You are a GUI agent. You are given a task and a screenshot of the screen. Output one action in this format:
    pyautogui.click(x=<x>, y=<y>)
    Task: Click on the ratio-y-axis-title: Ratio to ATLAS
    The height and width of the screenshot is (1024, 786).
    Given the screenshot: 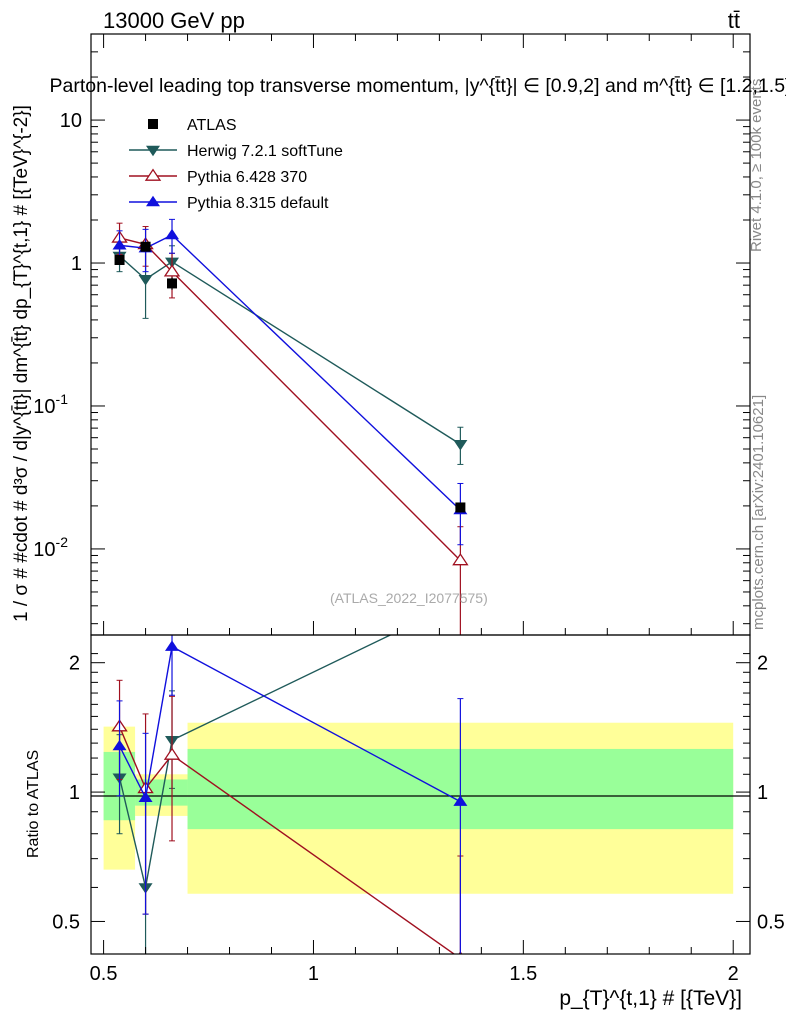 What is the action you would take?
    pyautogui.click(x=33, y=804)
    